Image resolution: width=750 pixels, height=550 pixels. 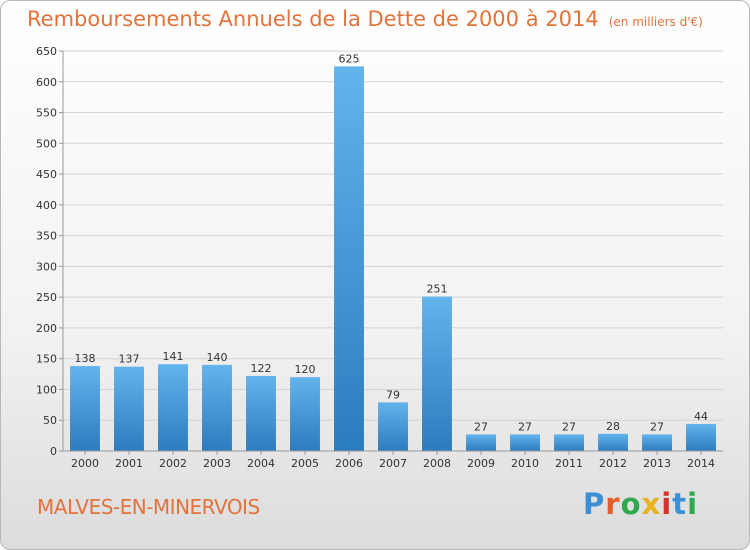 What do you see at coordinates (437, 463) in the screenshot?
I see `x-tick-label-2008: 2008` at bounding box center [437, 463].